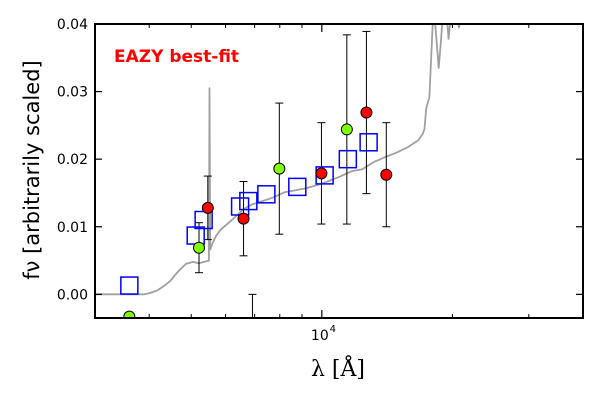 The width and height of the screenshot is (600, 400). What do you see at coordinates (72, 160) in the screenshot?
I see `y-tick-label-2: 0.02` at bounding box center [72, 160].